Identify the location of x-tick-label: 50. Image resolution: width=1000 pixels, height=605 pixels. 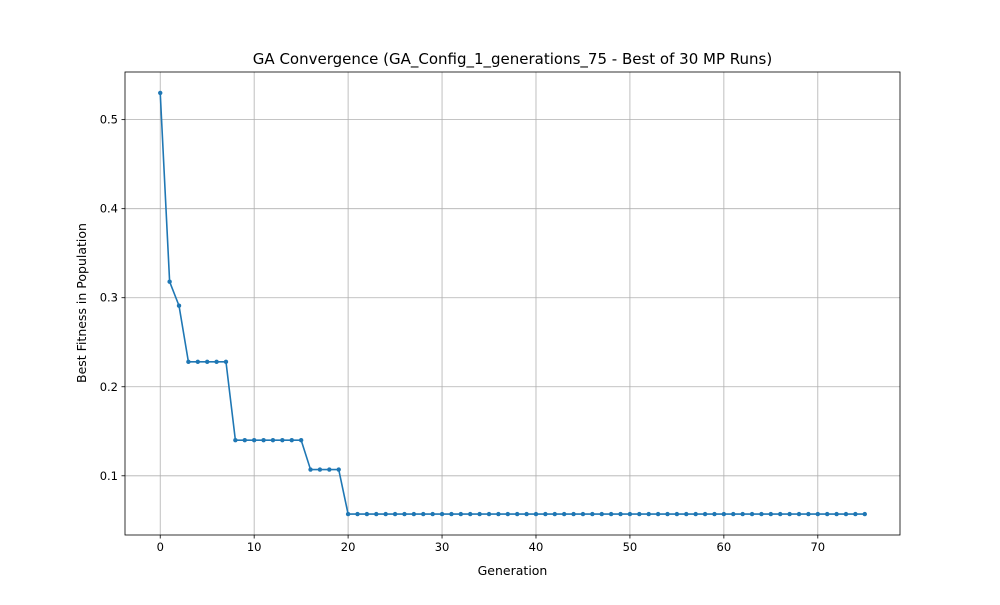
(630, 547).